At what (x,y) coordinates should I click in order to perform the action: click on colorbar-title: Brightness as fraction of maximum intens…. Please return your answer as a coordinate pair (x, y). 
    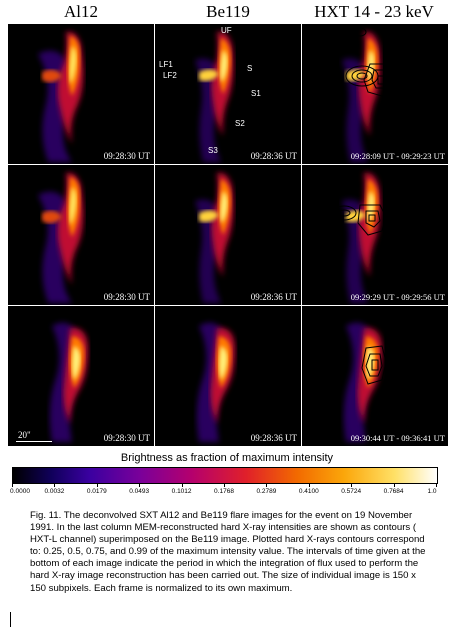
    Looking at the image, I should click on (227, 458).